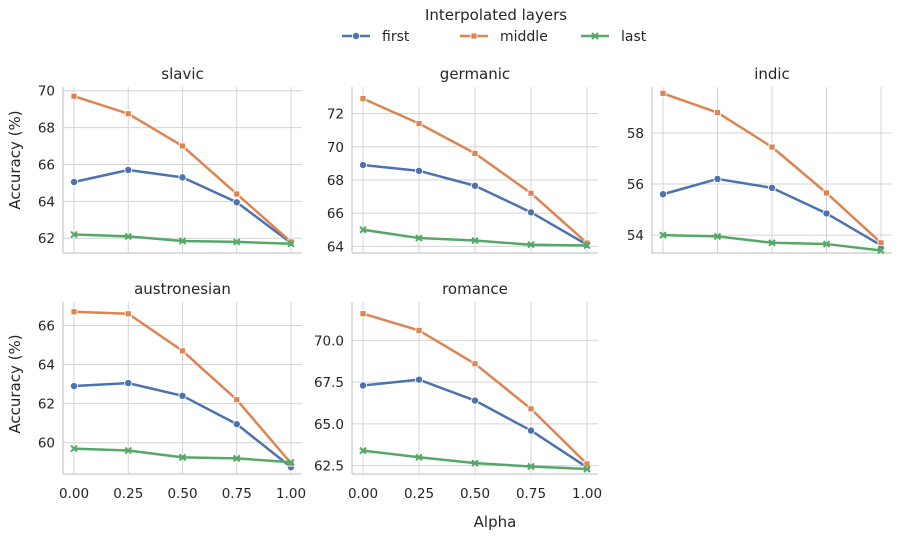 The height and width of the screenshot is (538, 899). I want to click on x-axis-label: Alpha, so click(495, 522).